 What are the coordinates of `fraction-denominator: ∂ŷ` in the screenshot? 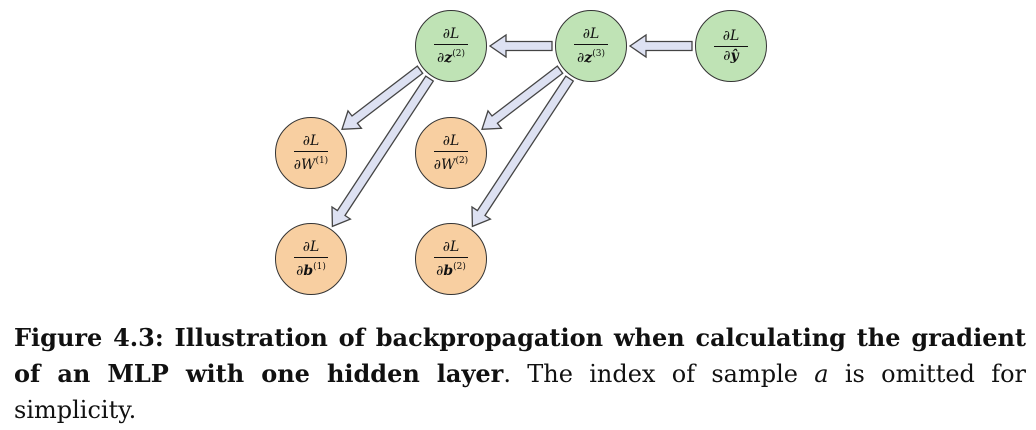 It's located at (730, 56).